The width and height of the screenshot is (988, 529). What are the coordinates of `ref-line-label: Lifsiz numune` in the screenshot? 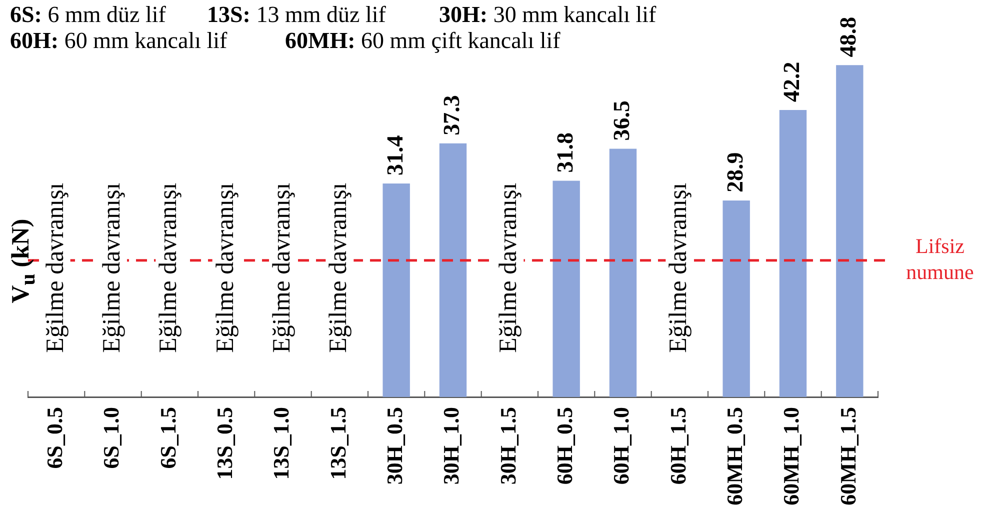 It's located at (940, 259).